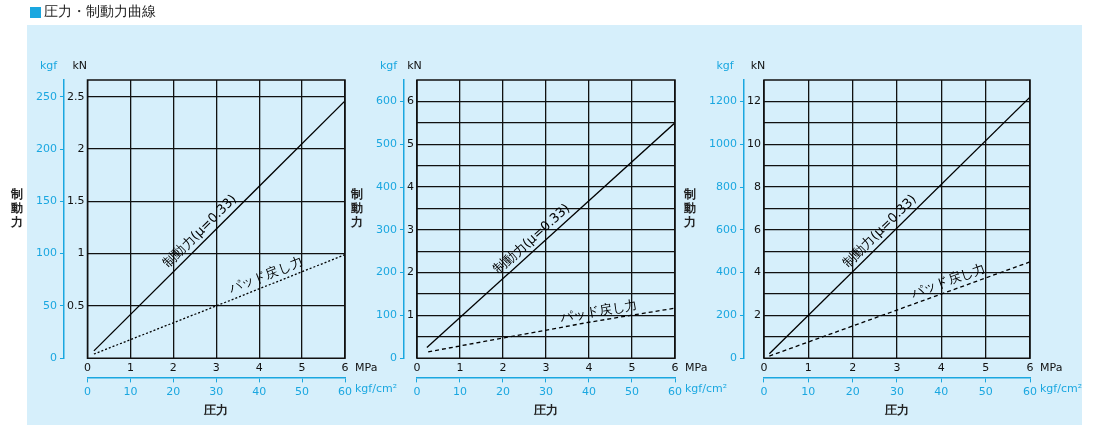 The width and height of the screenshot is (1100, 442). Describe the element at coordinates (46, 96) in the screenshot. I see `y-tick-label: 250` at that location.